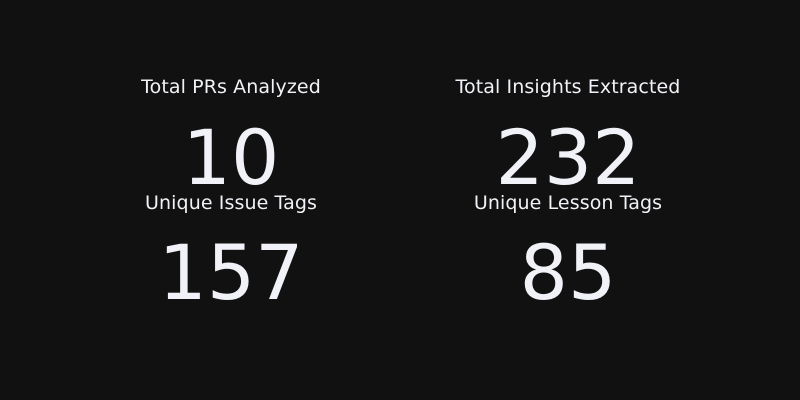  Describe the element at coordinates (568, 157) in the screenshot. I see `metric-value: 232` at that location.